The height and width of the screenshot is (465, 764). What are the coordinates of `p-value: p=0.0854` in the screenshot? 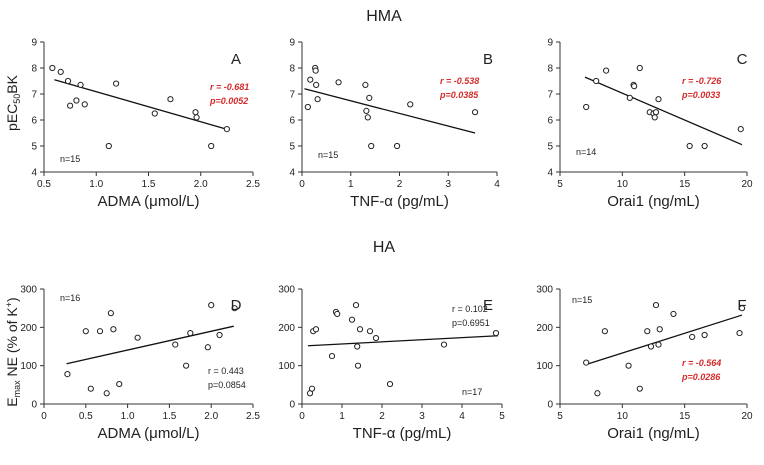 It's located at (227, 385).